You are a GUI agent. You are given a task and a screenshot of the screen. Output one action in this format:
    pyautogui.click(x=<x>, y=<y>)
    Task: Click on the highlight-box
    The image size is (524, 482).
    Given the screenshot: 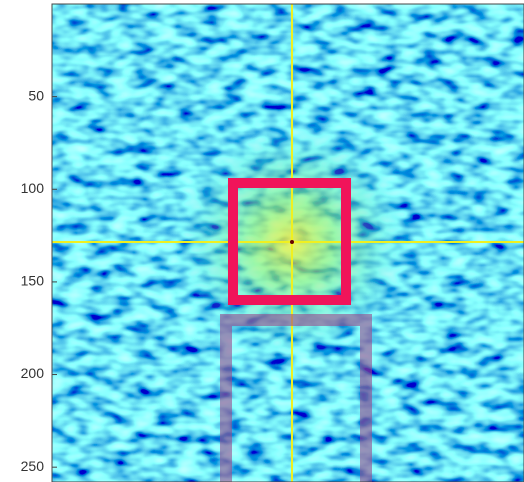 What is the action you would take?
    pyautogui.click(x=289, y=241)
    